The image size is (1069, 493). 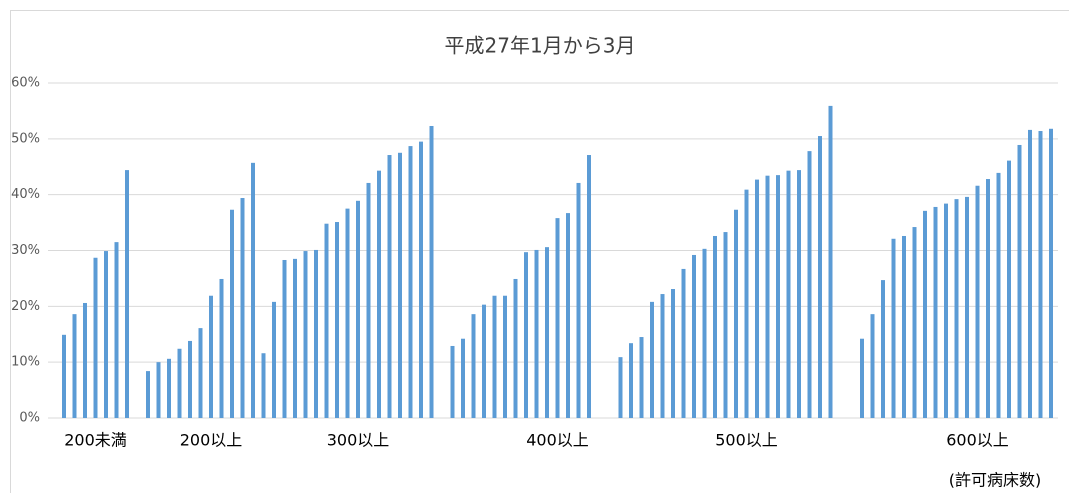 I want to click on chart-title: 平成27年1月から3月, so click(x=540, y=46).